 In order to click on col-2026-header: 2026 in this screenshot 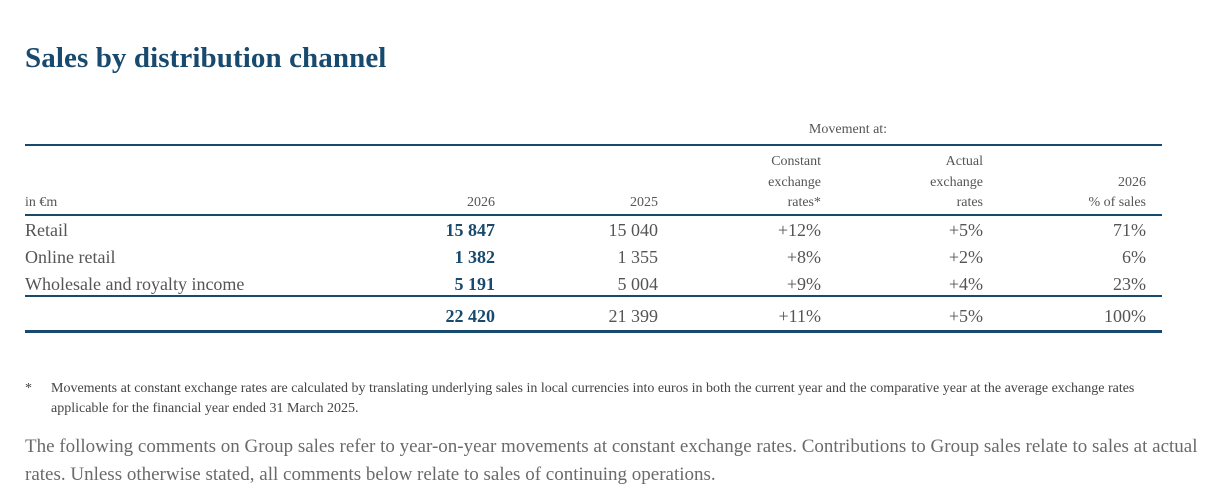, I will do `click(481, 202)`.